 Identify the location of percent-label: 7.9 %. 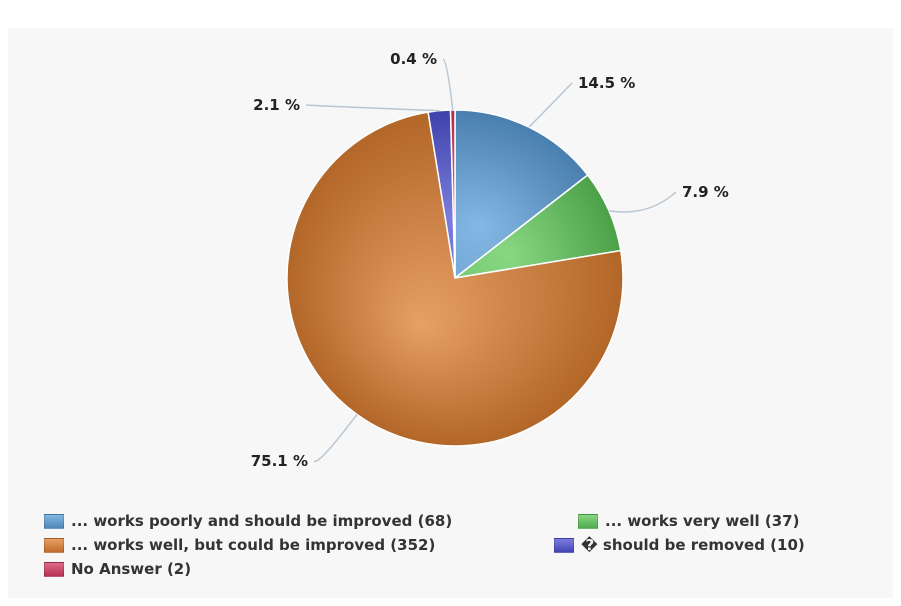
(705, 192).